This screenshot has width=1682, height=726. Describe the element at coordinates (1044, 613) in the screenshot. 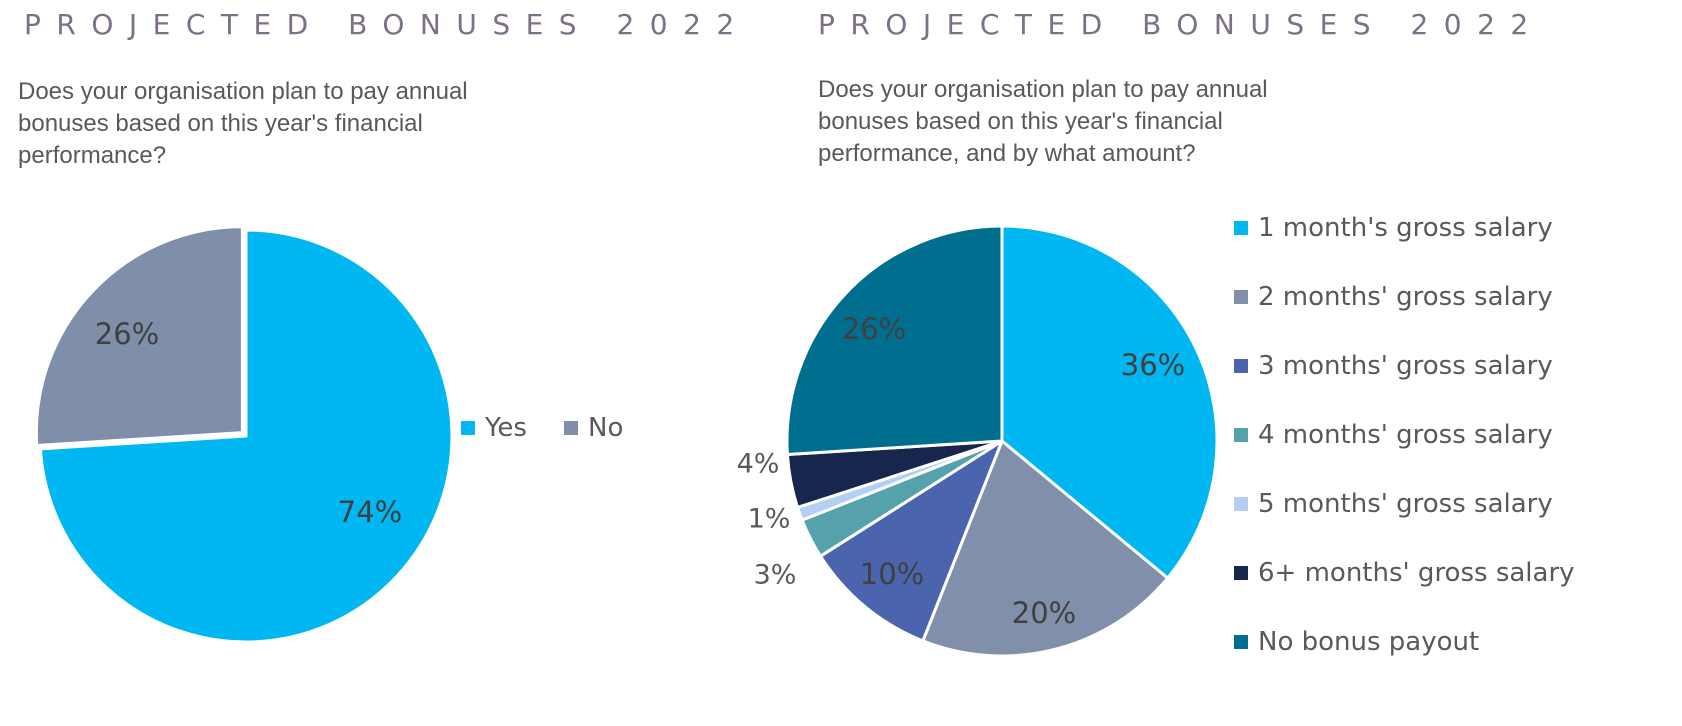

I see `data-label-2-months-gross-salary: 20%` at that location.